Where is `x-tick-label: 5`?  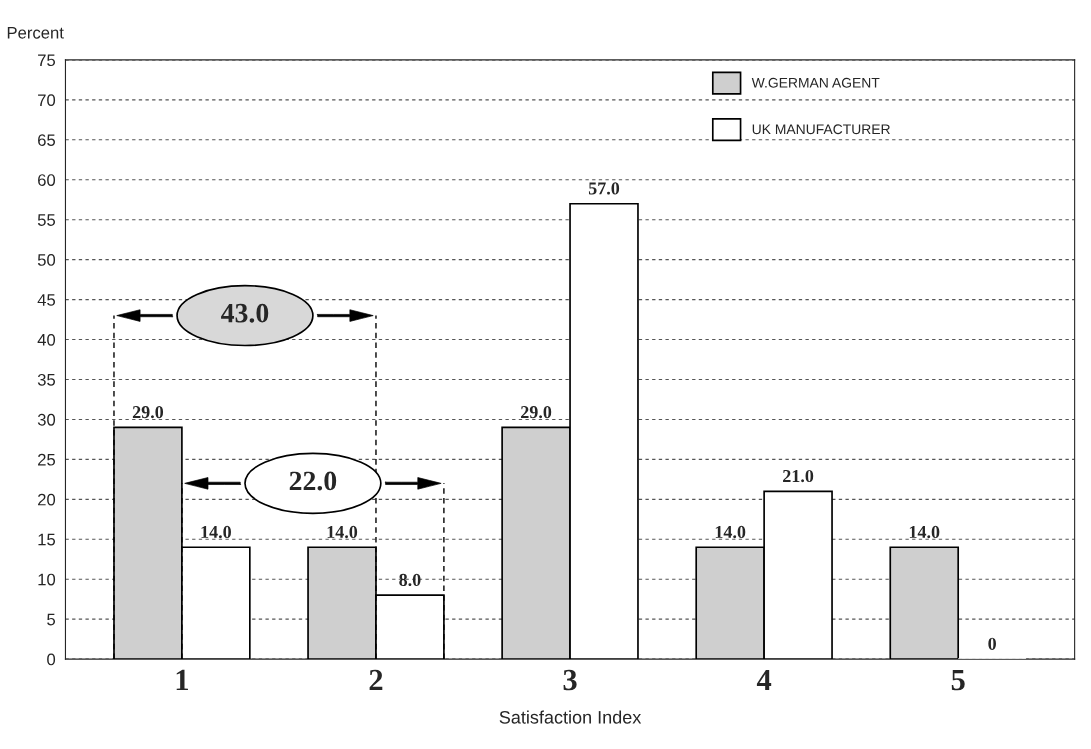 x-tick-label: 5 is located at coordinates (958, 680).